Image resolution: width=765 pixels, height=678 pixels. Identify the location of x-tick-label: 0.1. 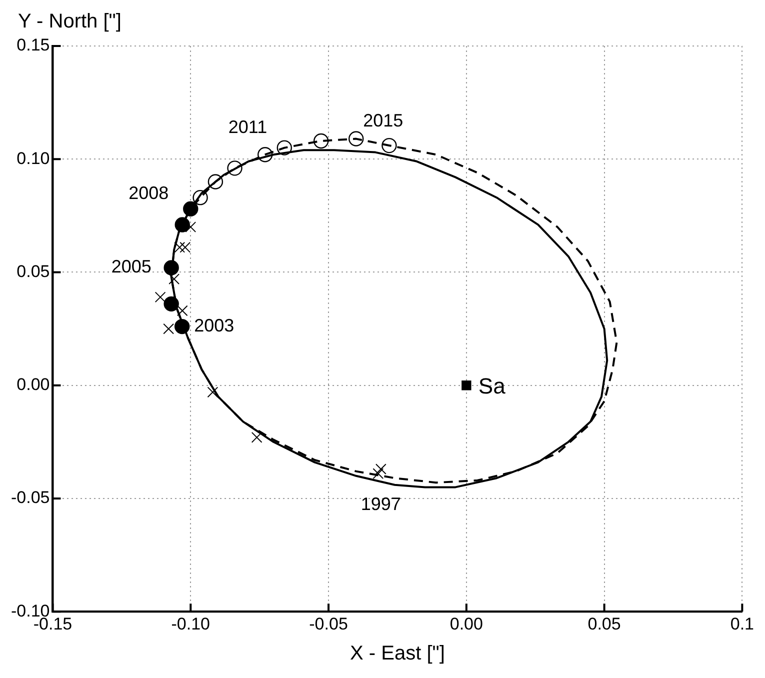
(742, 624).